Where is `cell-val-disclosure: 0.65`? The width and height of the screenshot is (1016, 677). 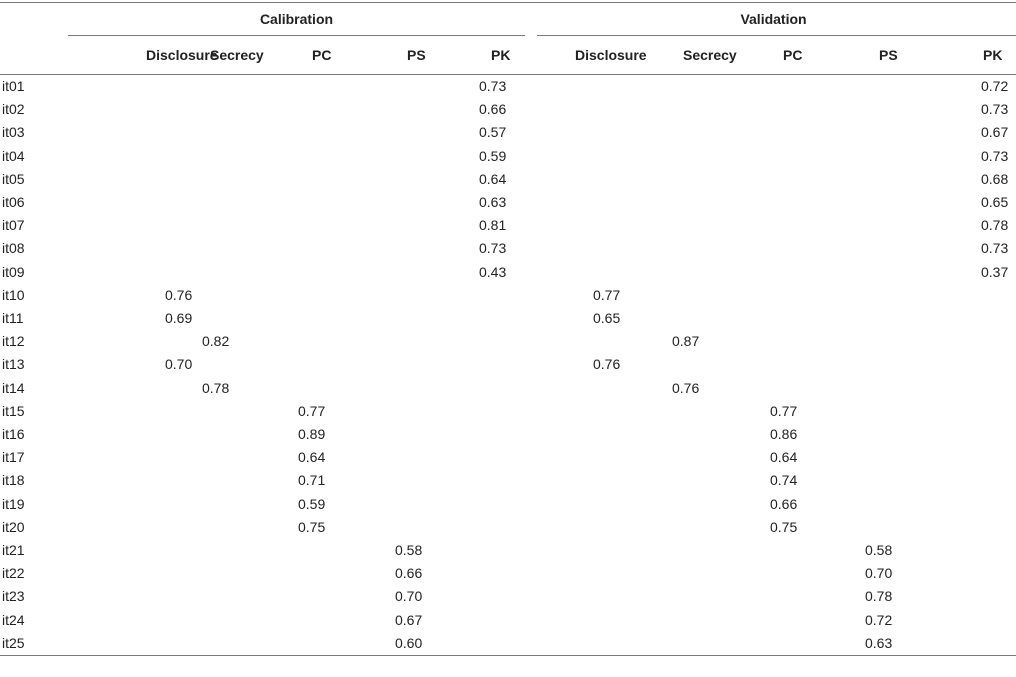 cell-val-disclosure: 0.65 is located at coordinates (607, 318).